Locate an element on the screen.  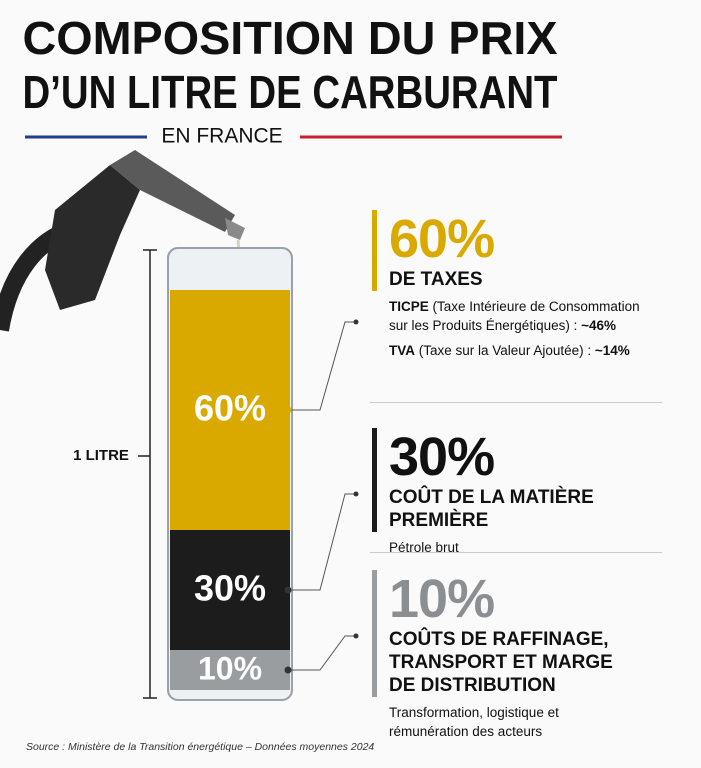
detail-abbr: TICPE is located at coordinates (409, 306).